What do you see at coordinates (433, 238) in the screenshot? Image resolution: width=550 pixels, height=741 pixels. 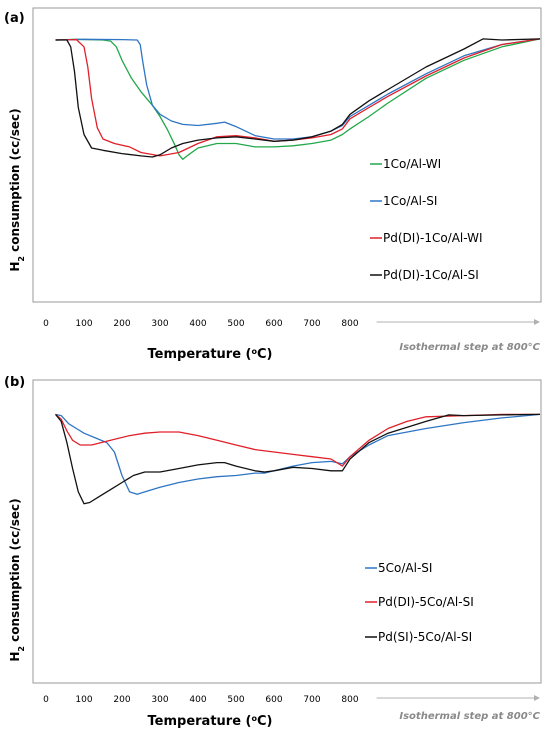 I see `legend-label: Pd(DI)-1Co/Al-WI` at bounding box center [433, 238].